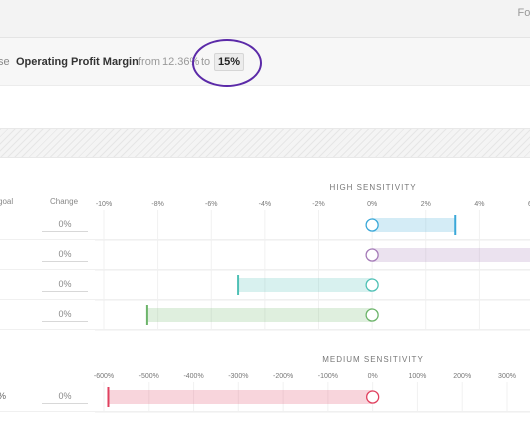 This screenshot has width=530, height=442. I want to click on medium-tick-label: -300%, so click(238, 376).